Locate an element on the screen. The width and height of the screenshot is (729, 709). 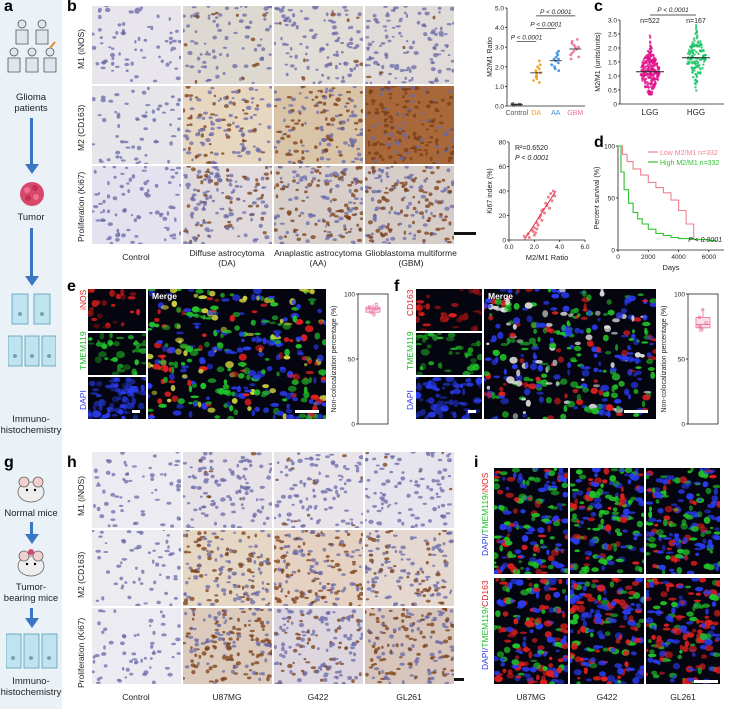
x-tick-label: 6.0 is located at coordinates (584, 247).